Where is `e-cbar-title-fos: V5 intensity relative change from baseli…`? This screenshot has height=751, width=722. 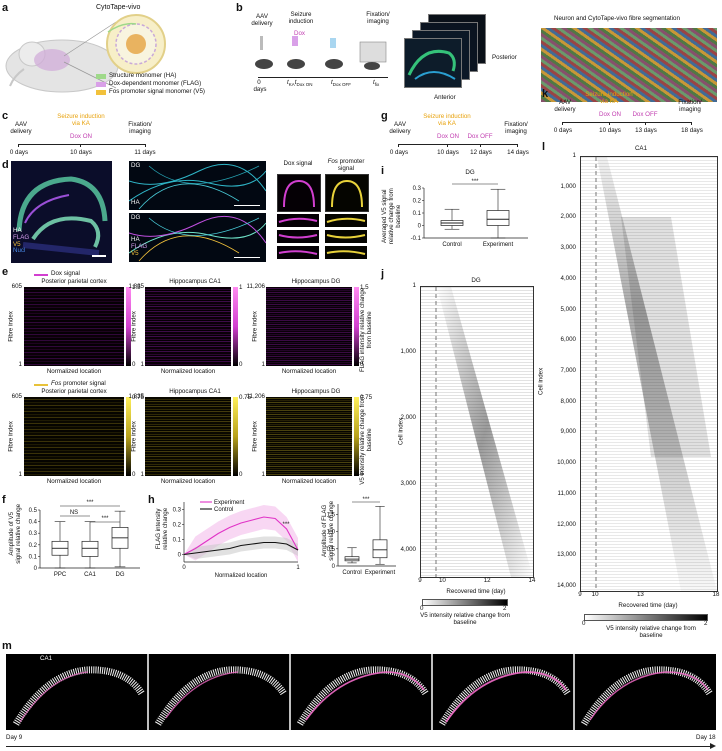 e-cbar-title-fos: V5 intensity relative change from baseli… is located at coordinates (366, 439).